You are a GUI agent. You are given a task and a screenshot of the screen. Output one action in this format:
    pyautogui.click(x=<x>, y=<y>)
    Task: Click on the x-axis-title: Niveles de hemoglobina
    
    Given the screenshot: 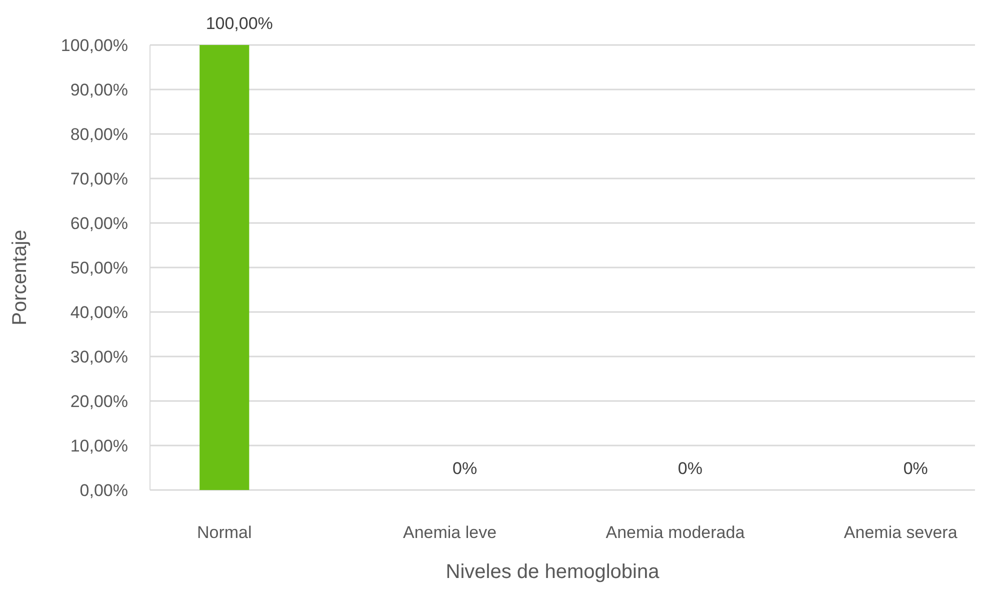 What is the action you would take?
    pyautogui.click(x=553, y=572)
    